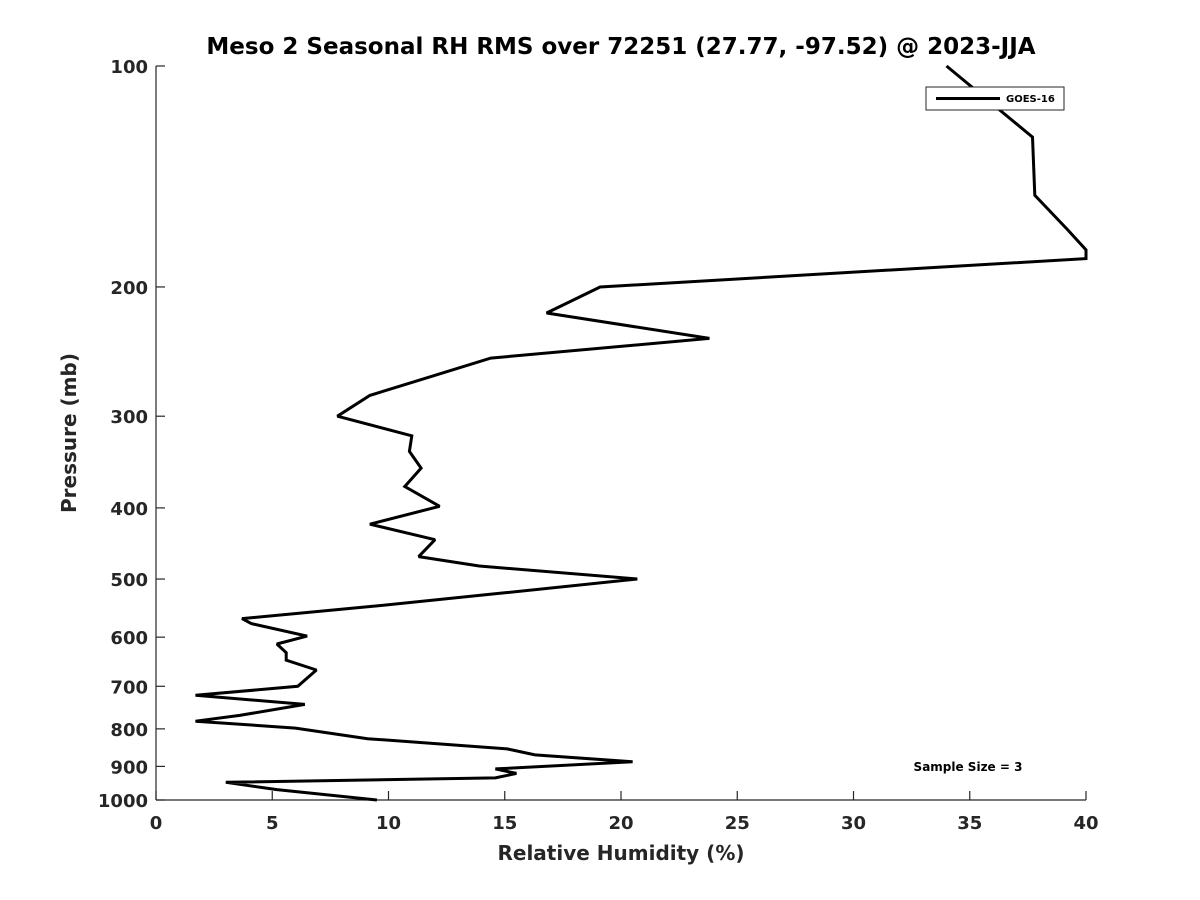  Describe the element at coordinates (129, 767) in the screenshot. I see `y-tick-label: 900` at that location.